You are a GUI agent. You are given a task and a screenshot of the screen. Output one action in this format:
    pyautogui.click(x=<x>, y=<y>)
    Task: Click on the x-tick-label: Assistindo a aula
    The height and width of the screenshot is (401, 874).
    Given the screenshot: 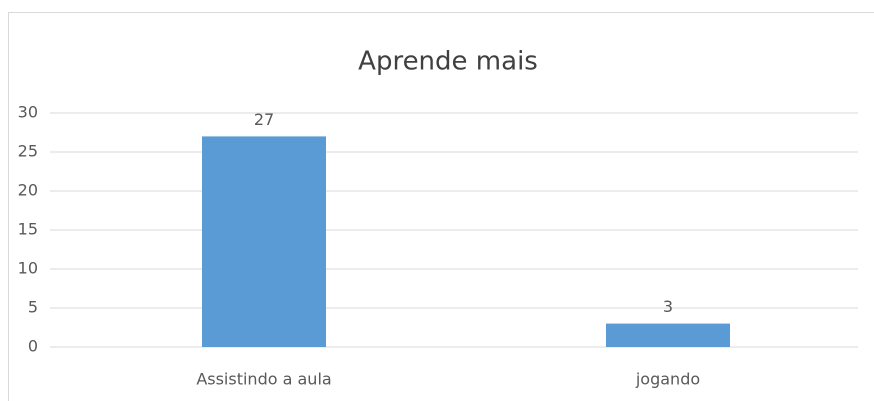 What is the action you would take?
    pyautogui.click(x=263, y=379)
    